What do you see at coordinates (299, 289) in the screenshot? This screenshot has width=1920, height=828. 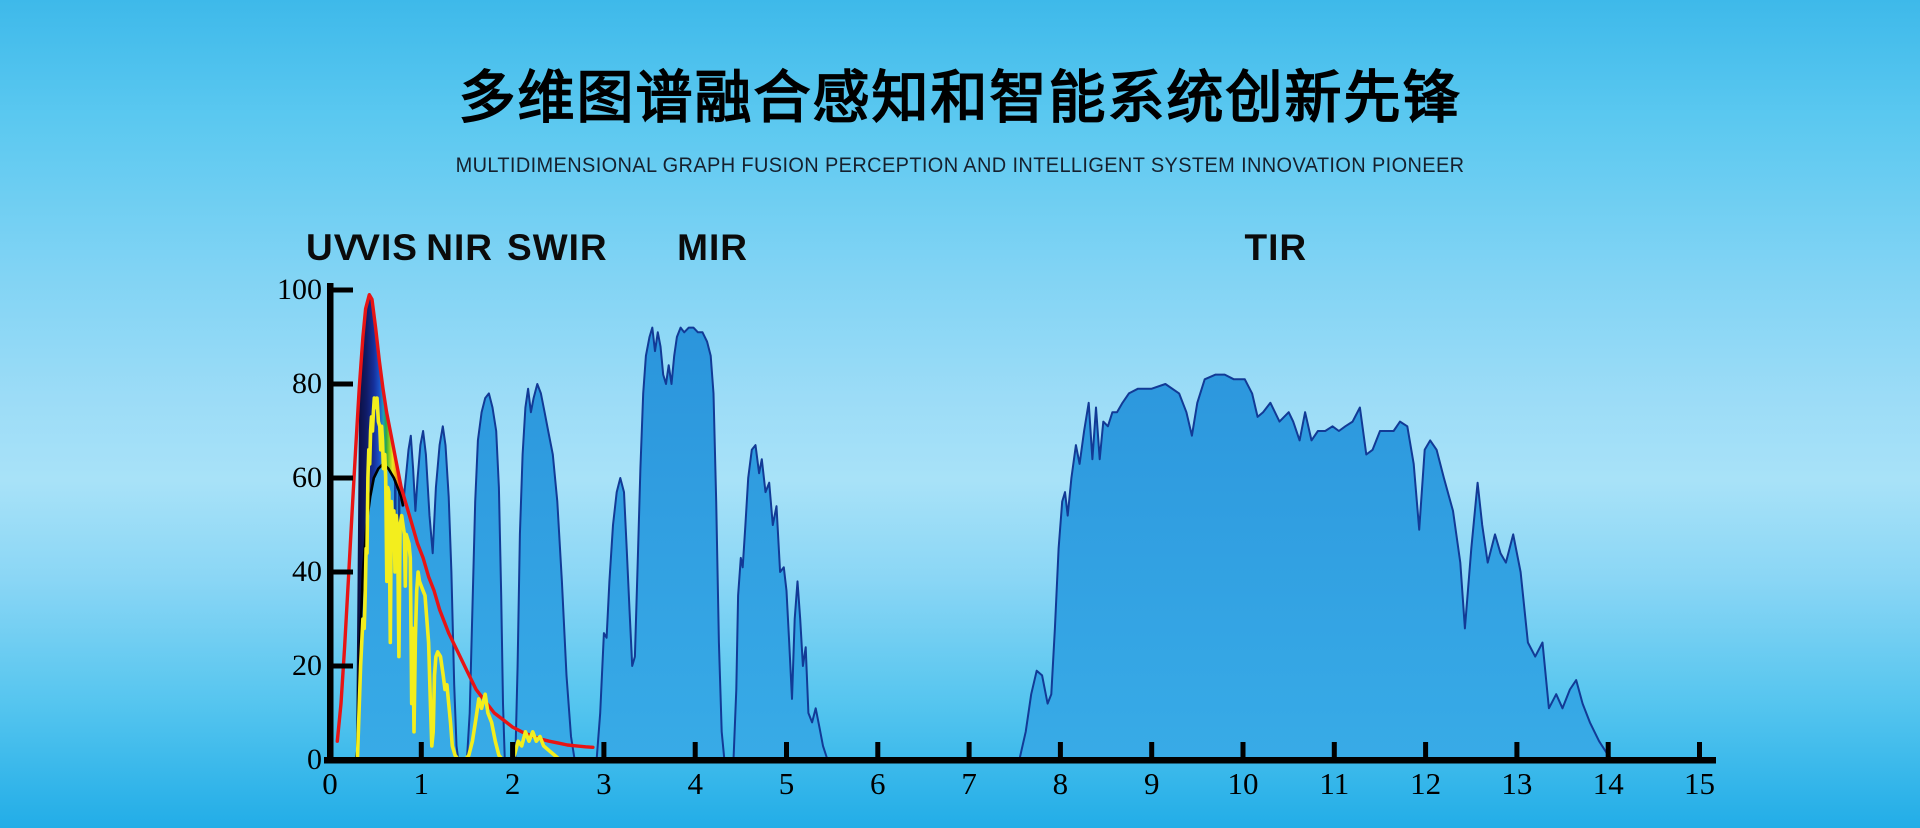 I see `y-axis-label: 100` at bounding box center [299, 289].